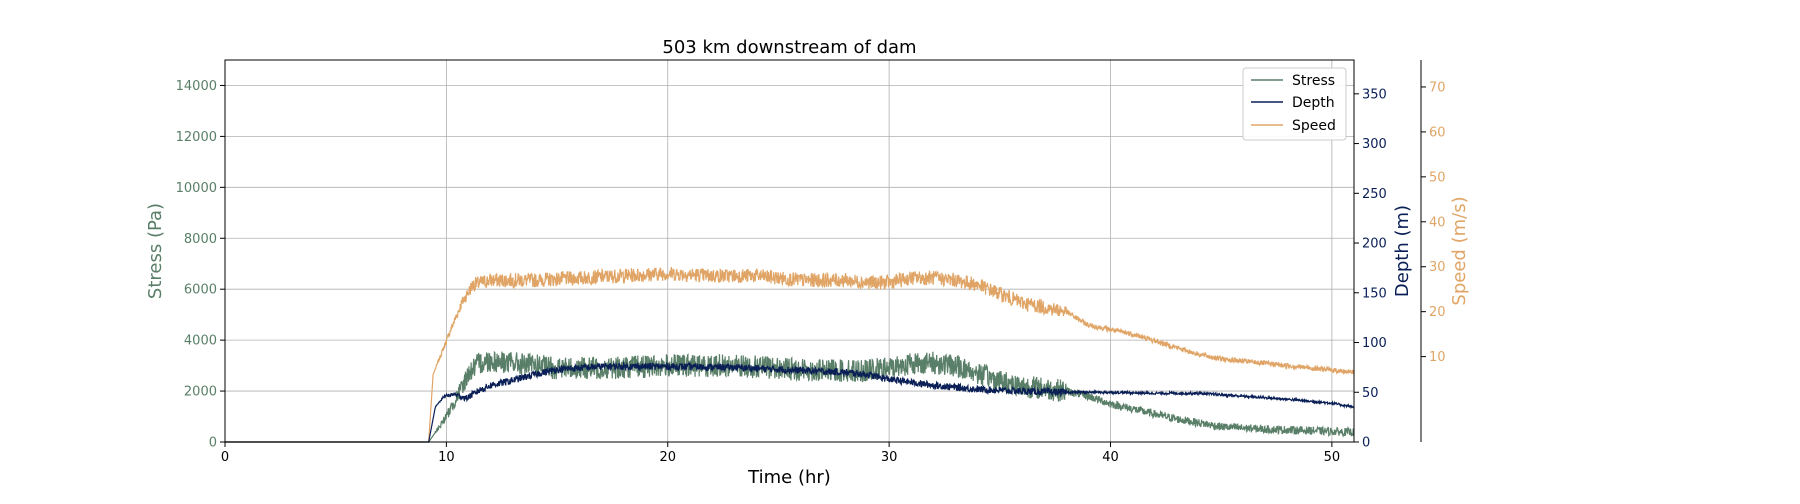 This screenshot has width=1800, height=504. What do you see at coordinates (1374, 293) in the screenshot?
I see `depth-tick-label: 150` at bounding box center [1374, 293].